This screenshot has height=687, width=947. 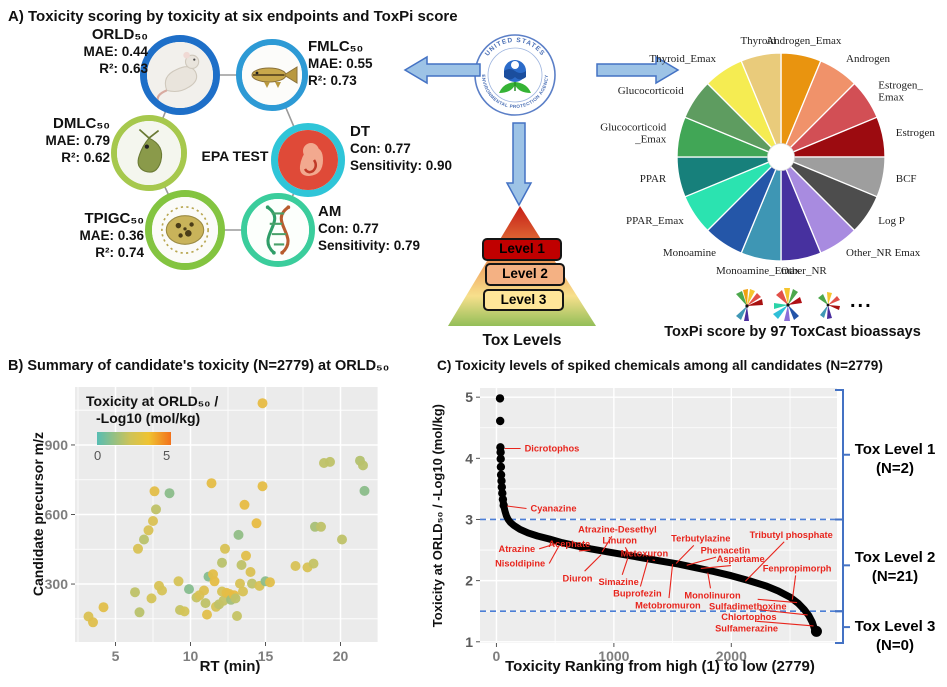 I want to click on fmlc50-stats: FMLC₅₀ MAE: 0.55 R²: 0.73, so click(x=368, y=63).